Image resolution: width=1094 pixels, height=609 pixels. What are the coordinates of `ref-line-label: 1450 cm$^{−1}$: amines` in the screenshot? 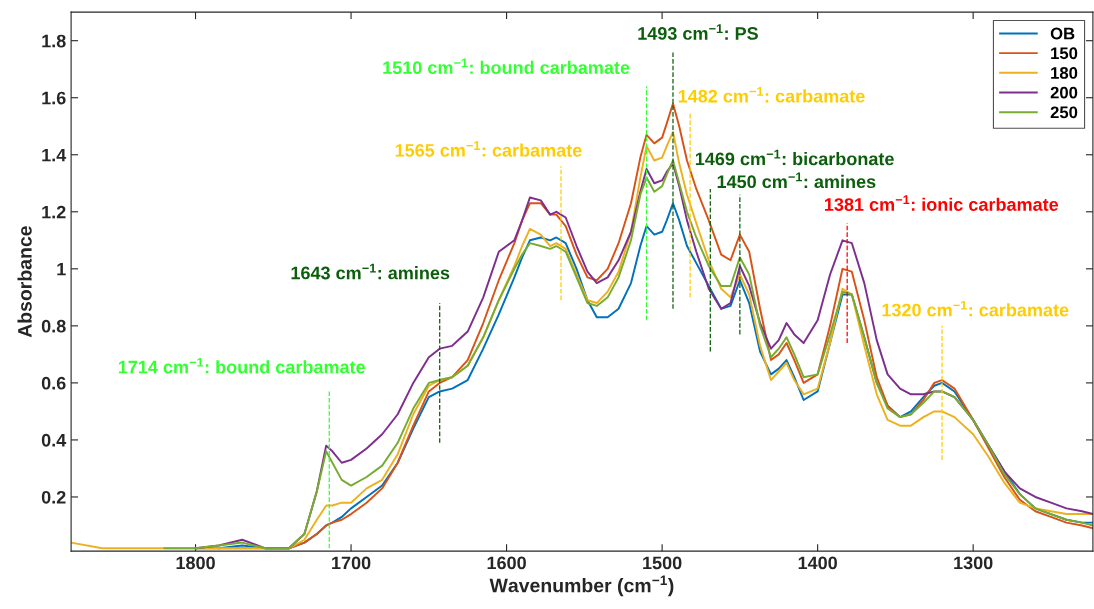 It's located at (796, 180).